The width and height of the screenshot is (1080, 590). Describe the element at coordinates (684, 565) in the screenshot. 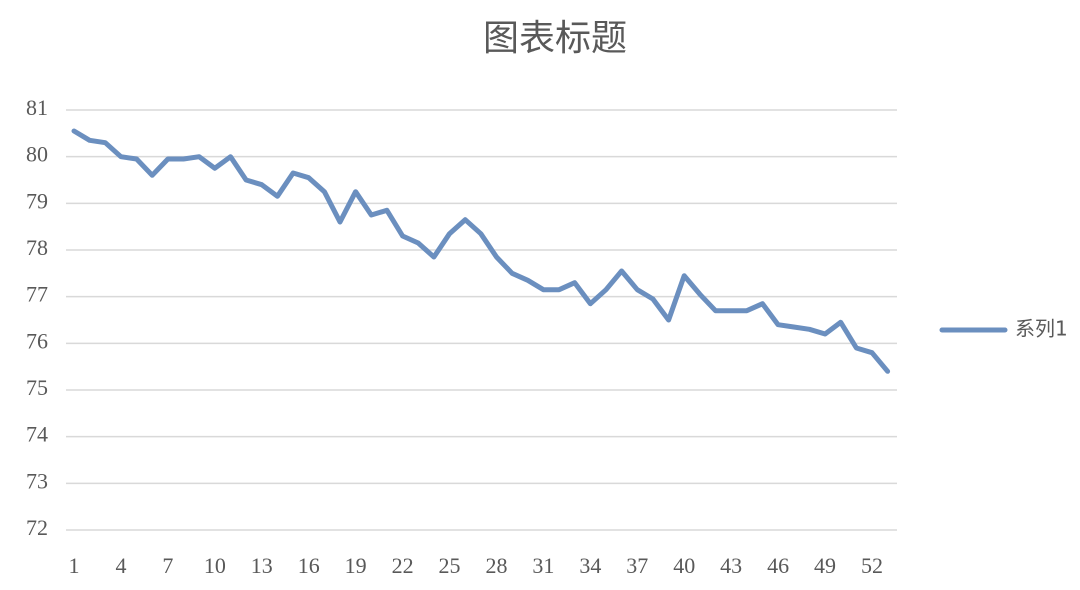

I see `x-tick-label: 40` at that location.